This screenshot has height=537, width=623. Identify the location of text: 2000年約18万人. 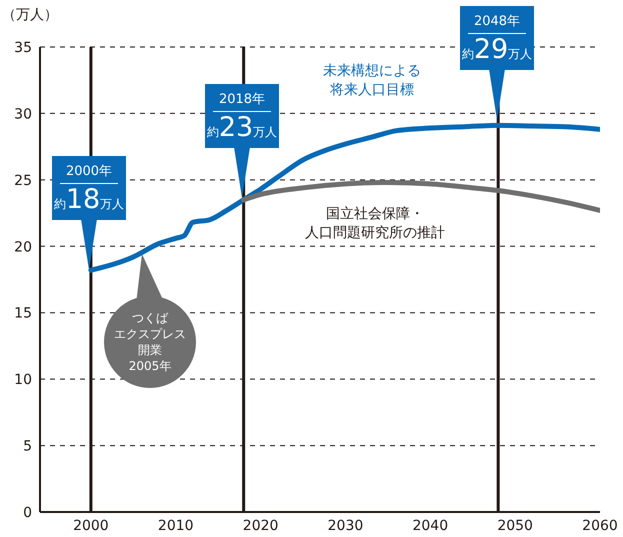
(89, 189).